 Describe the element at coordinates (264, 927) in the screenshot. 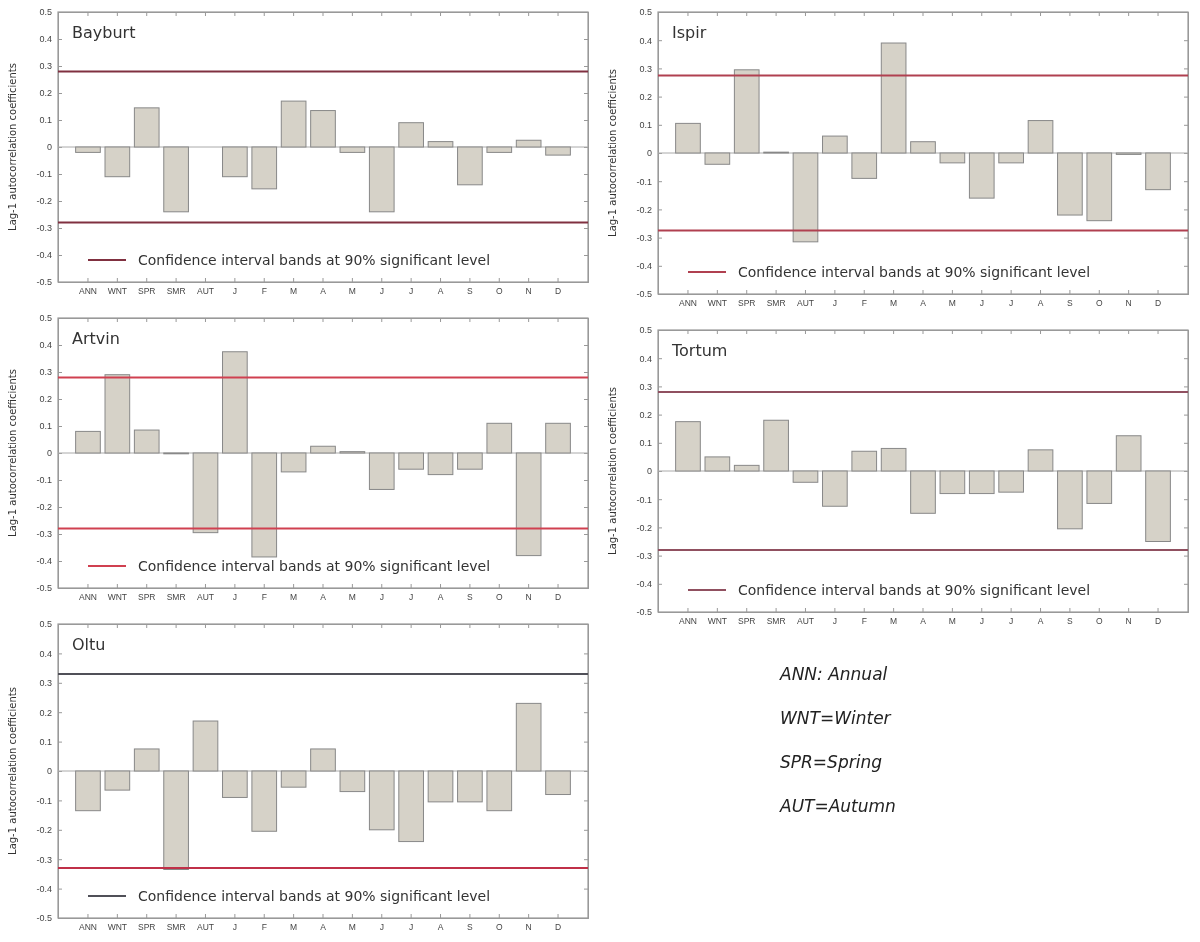

I see `x-tick-label: F` at that location.